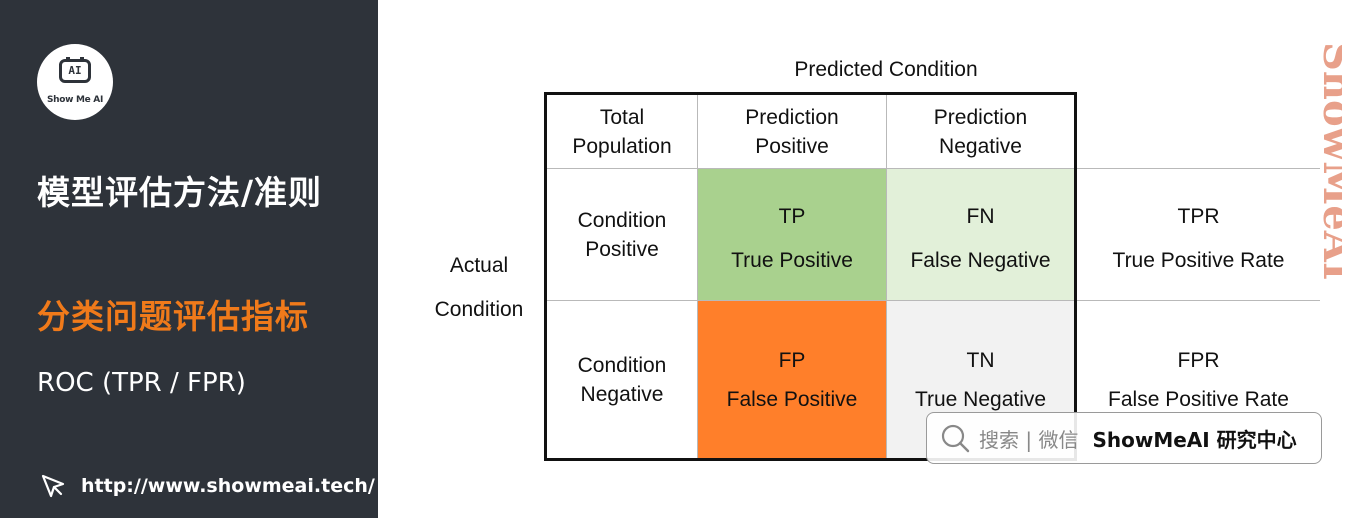 The image size is (1361, 518). Describe the element at coordinates (792, 131) in the screenshot. I see `prediction-positive-header: Prediction Positive` at that location.